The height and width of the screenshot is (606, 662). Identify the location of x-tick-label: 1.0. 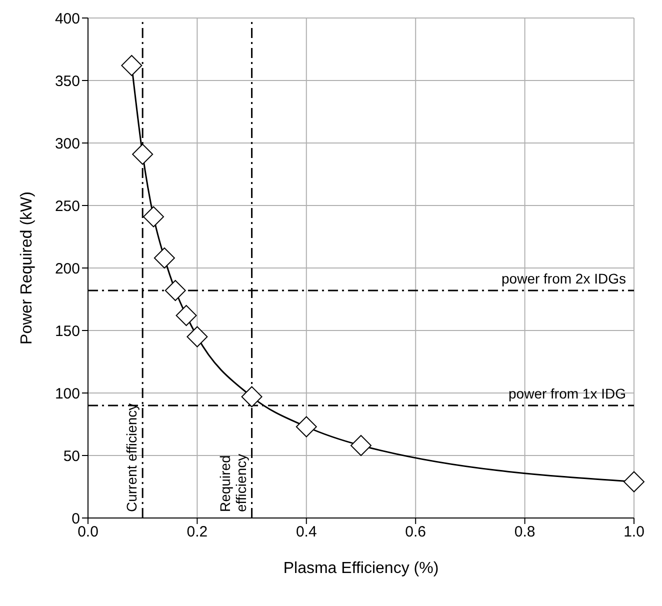
(634, 532).